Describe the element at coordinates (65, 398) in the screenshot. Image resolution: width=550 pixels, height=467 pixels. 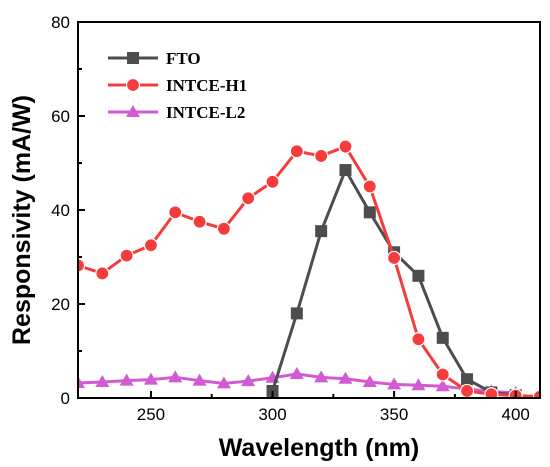
I see `y-tick-label: 0` at that location.